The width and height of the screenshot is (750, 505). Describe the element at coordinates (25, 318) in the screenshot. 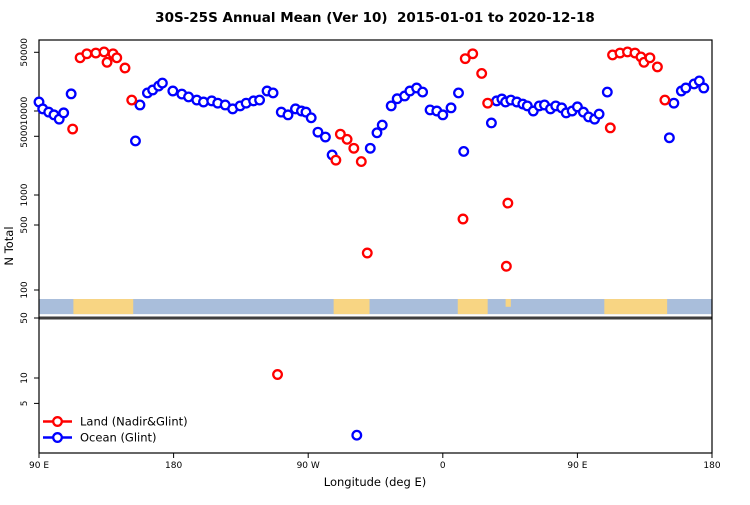

I see `y-tick-label: 50` at that location.